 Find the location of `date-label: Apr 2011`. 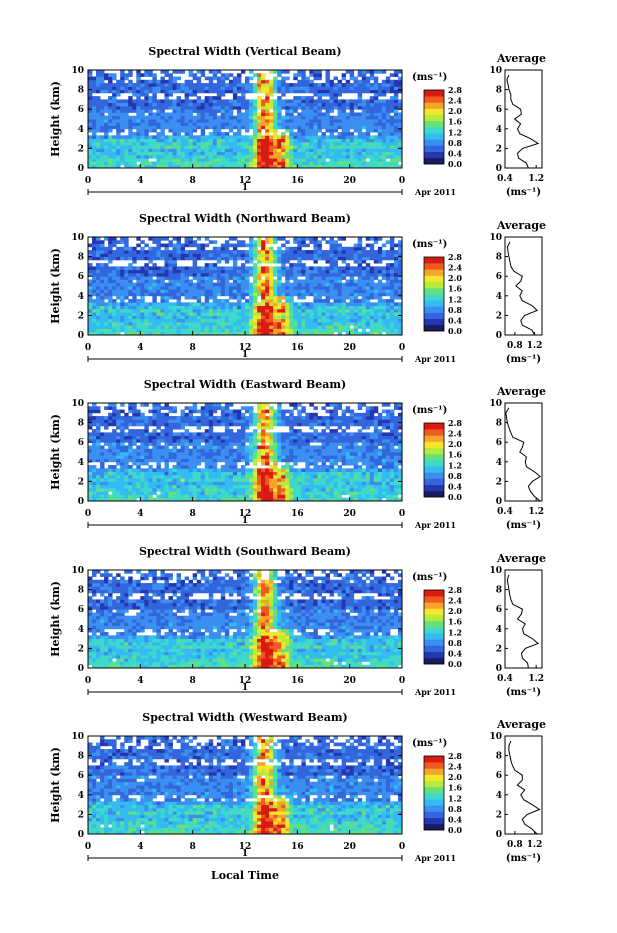

date-label: Apr 2011 is located at coordinates (435, 359).